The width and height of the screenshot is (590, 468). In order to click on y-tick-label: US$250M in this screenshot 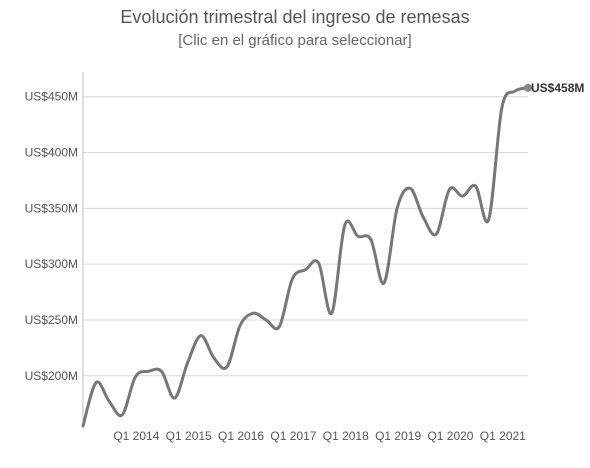, I will do `click(51, 320)`.